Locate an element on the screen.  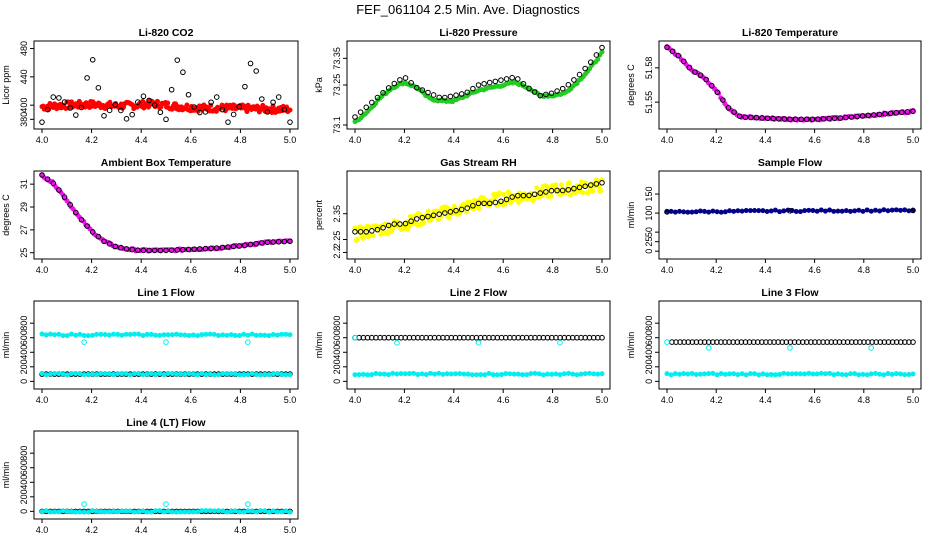
x-tick-label: 4.2 is located at coordinates (91, 140).